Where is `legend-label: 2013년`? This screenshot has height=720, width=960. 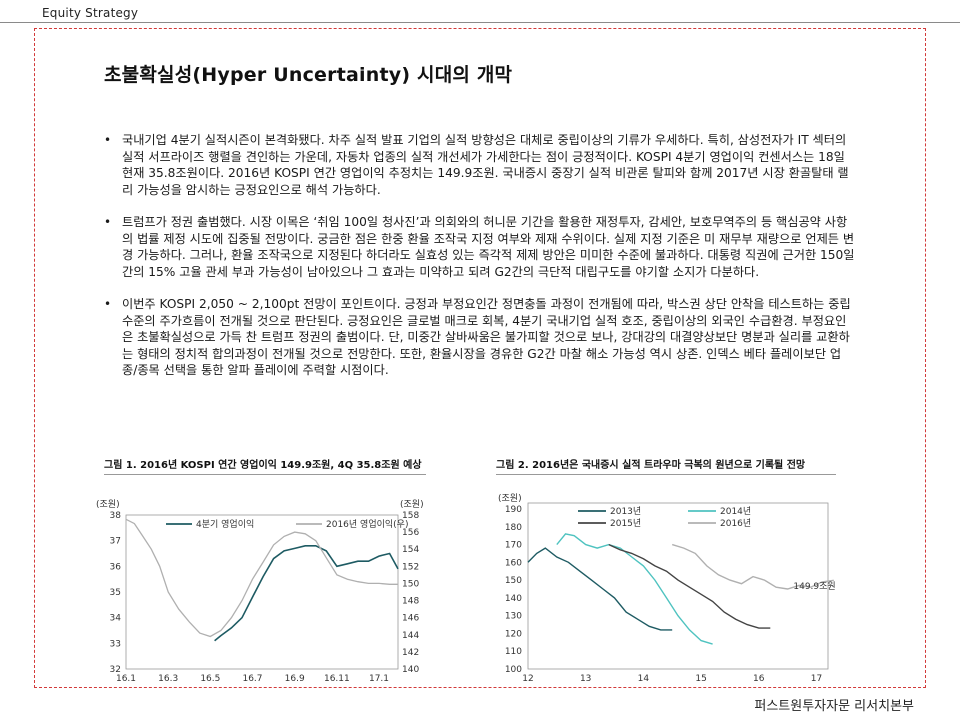
legend-label: 2013년 is located at coordinates (625, 511).